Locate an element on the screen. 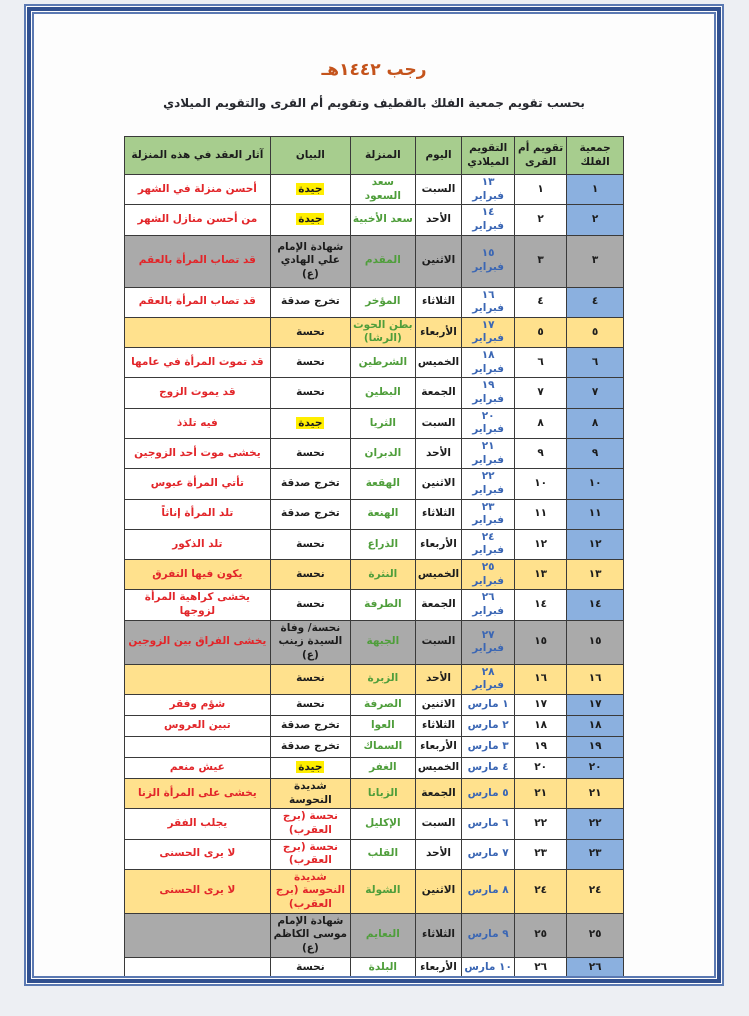 The image size is (749, 1016). cell-athar: يخشى على المرأة الزنا is located at coordinates (197, 793).